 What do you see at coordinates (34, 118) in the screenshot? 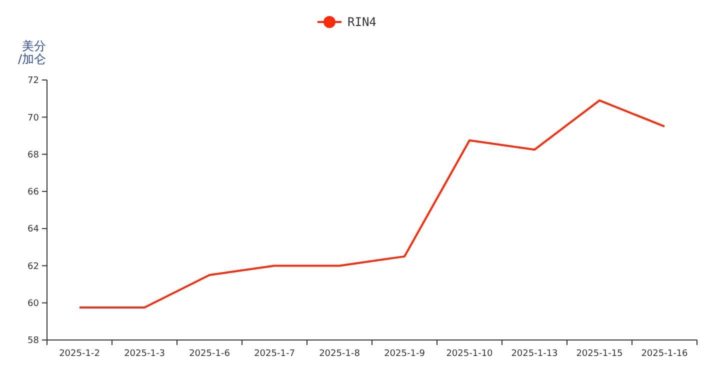
I see `y-tick-label: 70` at bounding box center [34, 118].